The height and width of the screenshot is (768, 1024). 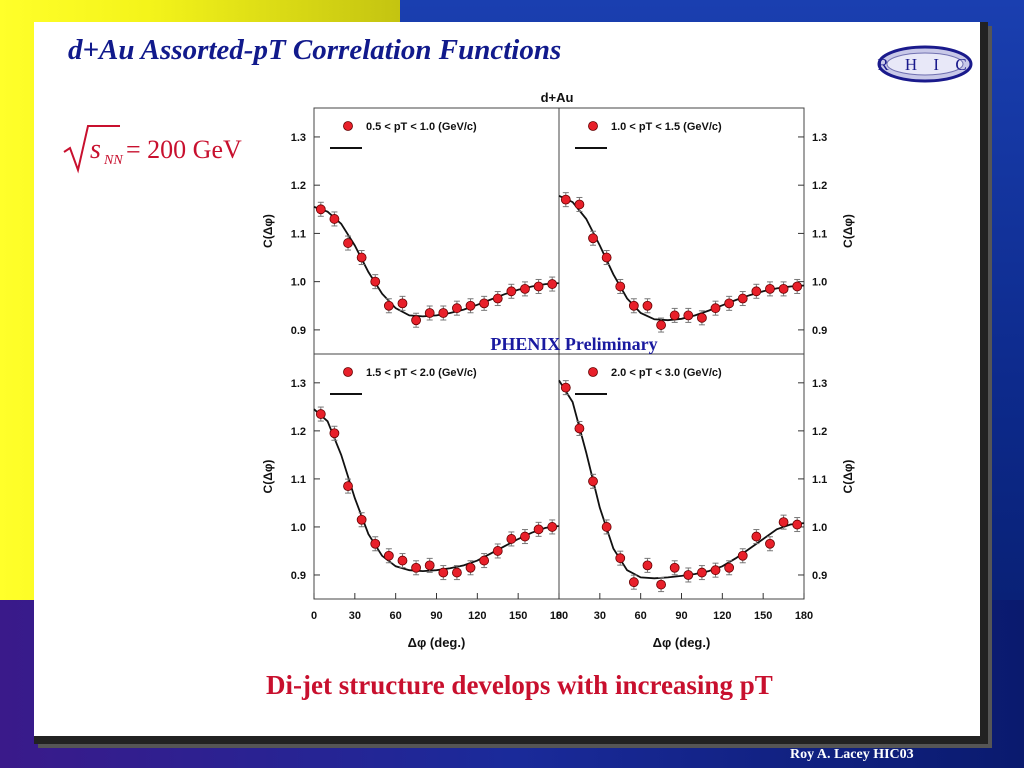 I want to click on legend-label: 1.5 < pT < 2.0 (GeV/c), so click(x=421, y=373).